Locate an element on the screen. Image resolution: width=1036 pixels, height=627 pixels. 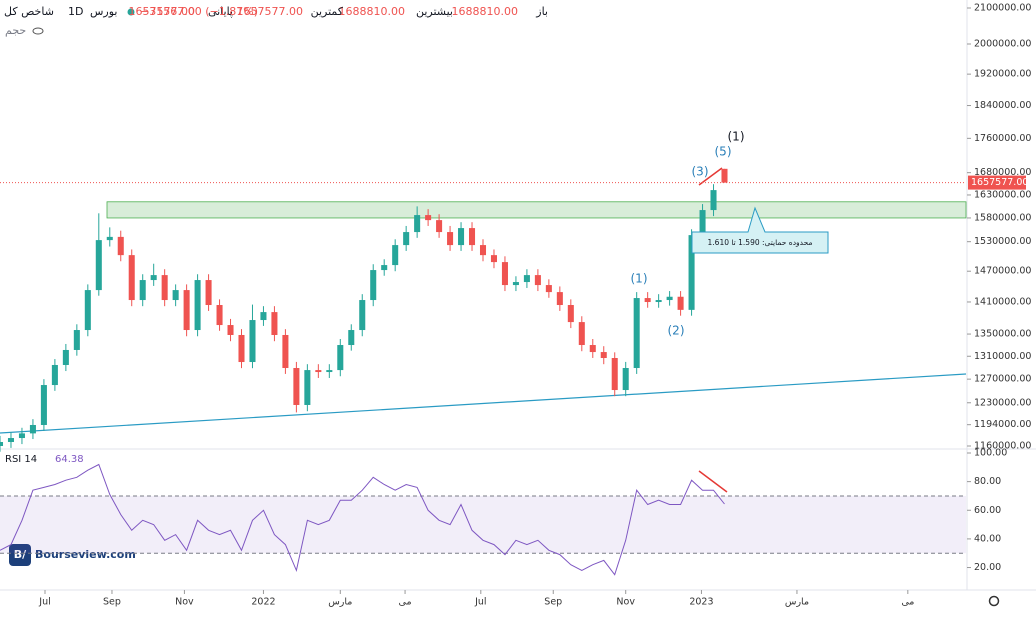
ohlc-label: بیشترین is located at coordinates (434, 11).